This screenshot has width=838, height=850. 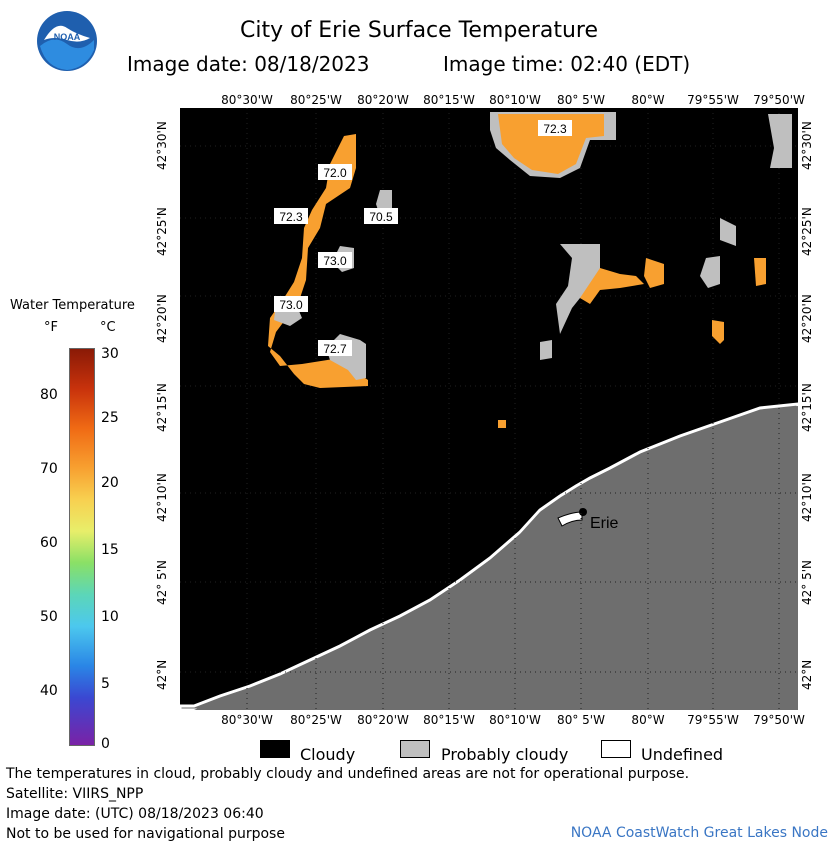 What do you see at coordinates (713, 720) in the screenshot?
I see `lon-label-bottom: 79°55'W` at bounding box center [713, 720].